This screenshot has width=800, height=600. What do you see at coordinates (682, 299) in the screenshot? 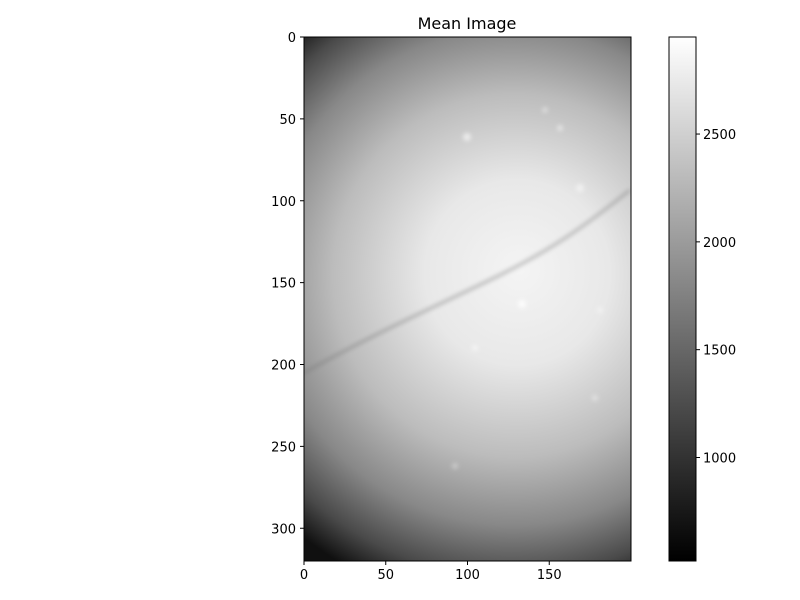
I see `colorbar-gradient` at bounding box center [682, 299].